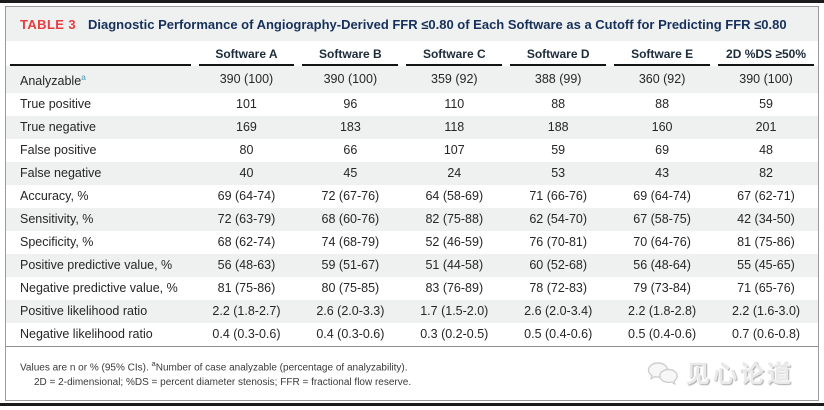 This screenshot has height=410, width=824. What do you see at coordinates (558, 311) in the screenshot?
I see `cell-value: 2.6 (2.0-3.4)` at bounding box center [558, 311].